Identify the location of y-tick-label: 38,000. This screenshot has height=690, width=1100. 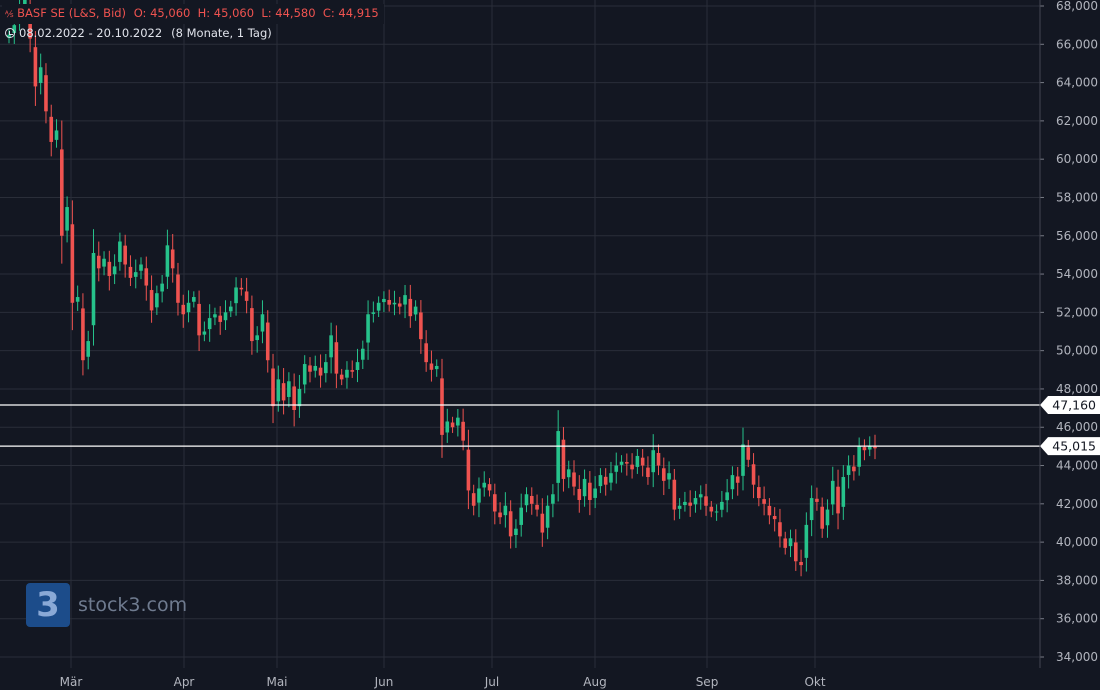
(1077, 580).